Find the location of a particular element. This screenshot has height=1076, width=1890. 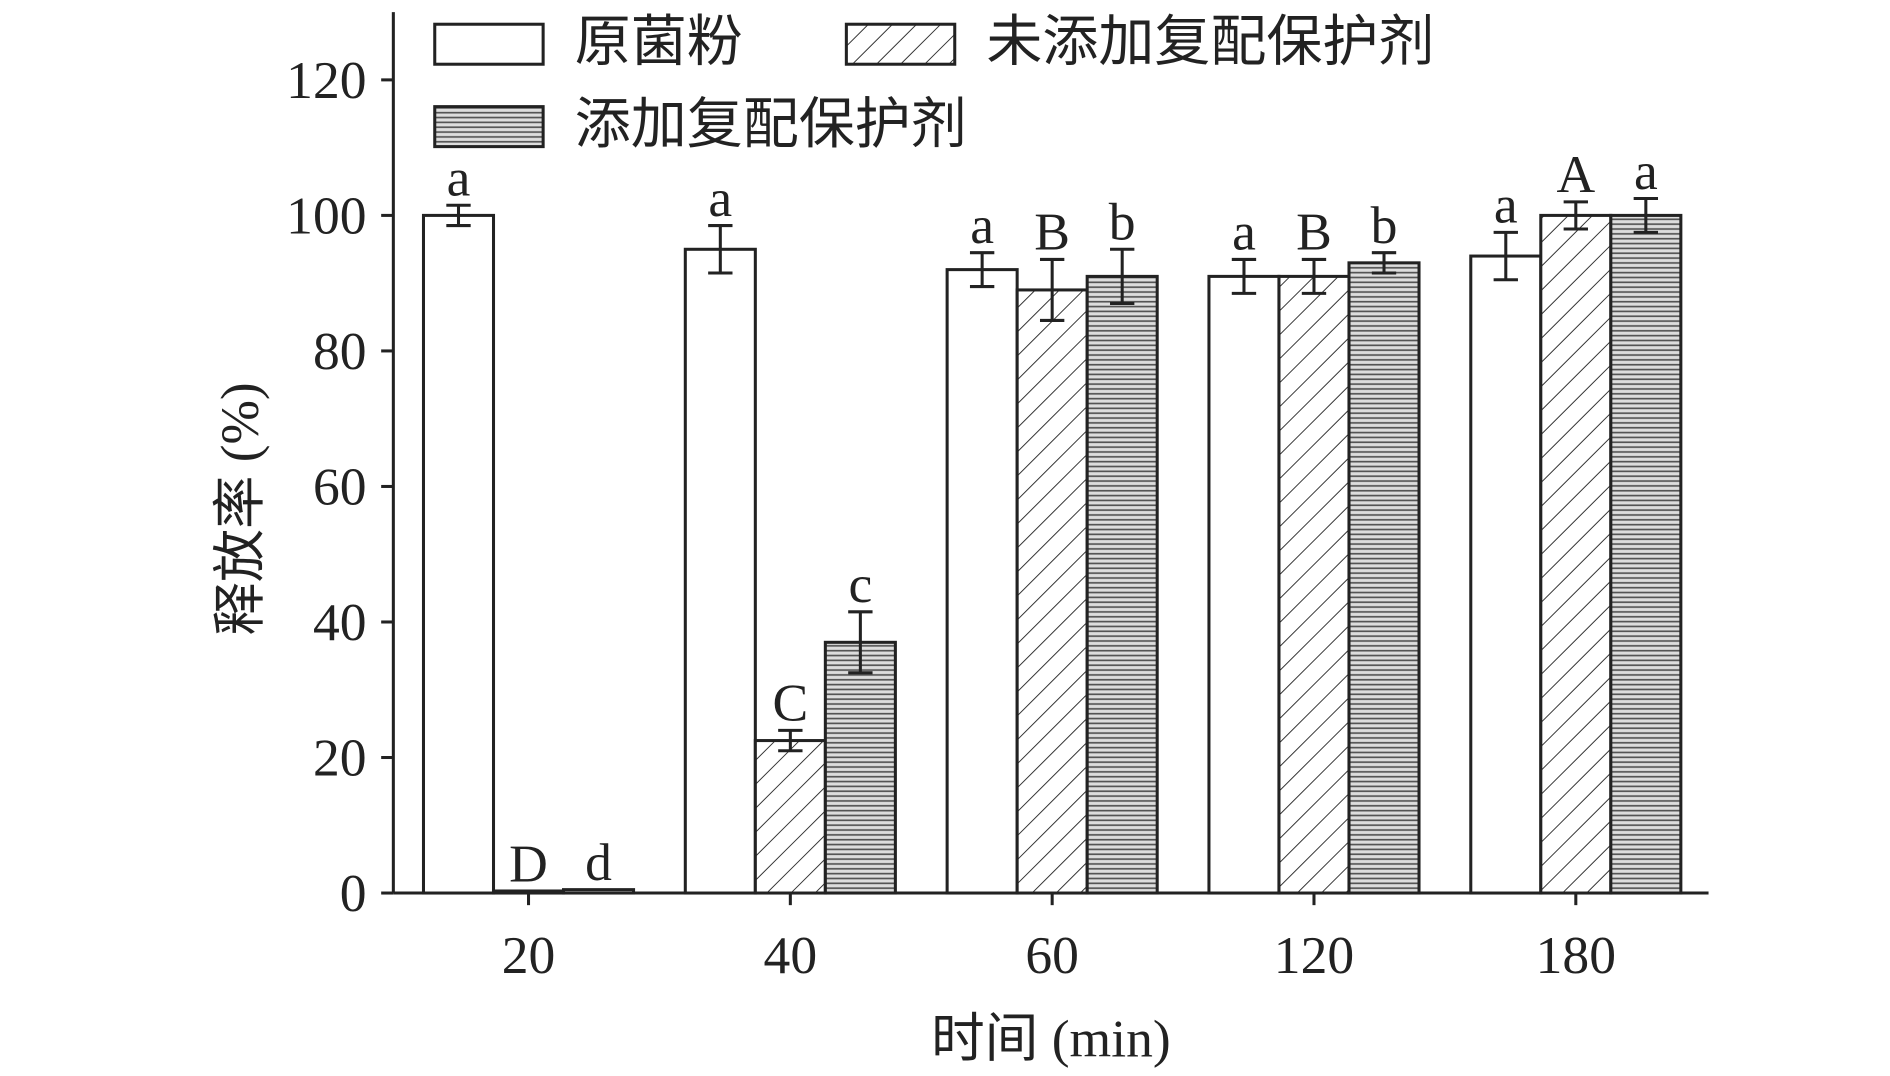

significance-letter: C is located at coordinates (790, 703).